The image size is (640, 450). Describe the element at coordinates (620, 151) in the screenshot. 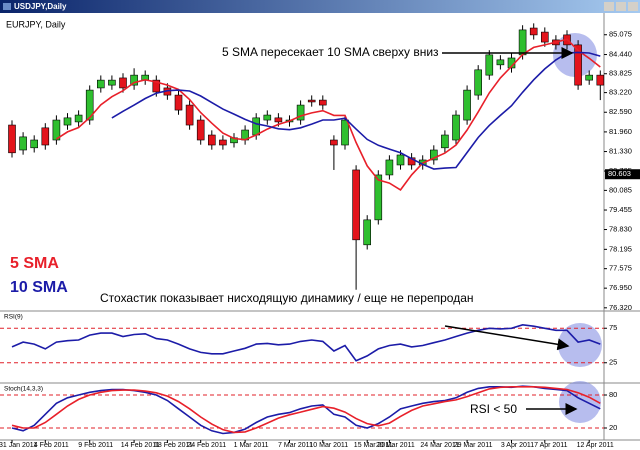

I see `y-tick-label: 81.330` at that location.